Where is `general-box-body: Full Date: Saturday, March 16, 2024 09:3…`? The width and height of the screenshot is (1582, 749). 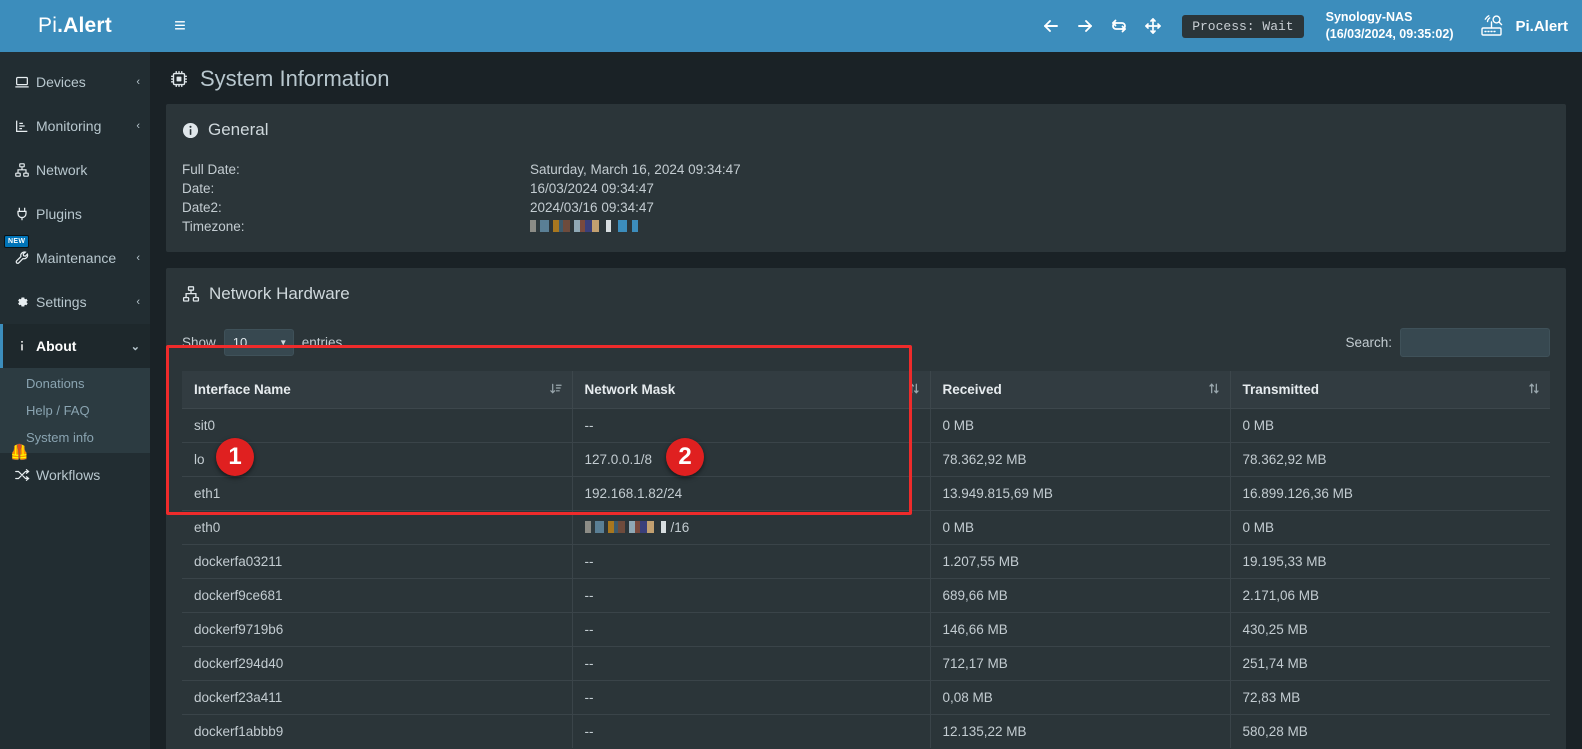
general-box-body: Full Date: Saturday, March 16, 2024 09:3… is located at coordinates (866, 199).